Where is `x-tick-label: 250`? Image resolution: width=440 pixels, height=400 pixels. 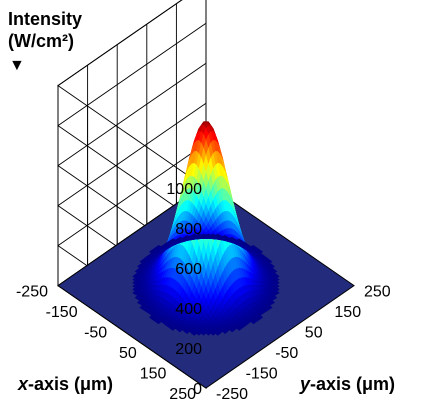
x-tick-label: 250 is located at coordinates (182, 393).